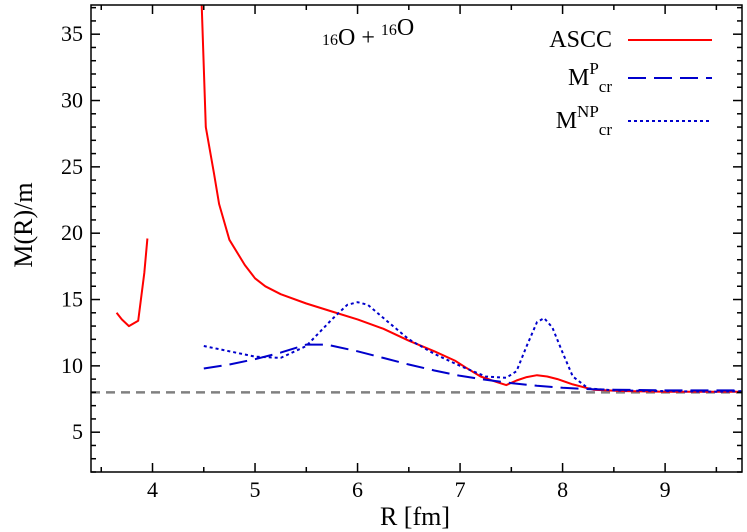 The image size is (747, 532). Describe the element at coordinates (72, 166) in the screenshot. I see `y-tick-label: 25` at that location.